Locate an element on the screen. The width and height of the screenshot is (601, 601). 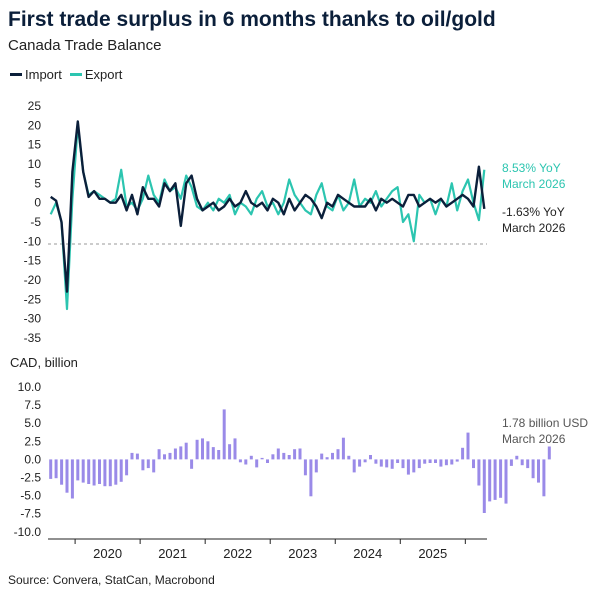
legend-label-export: Export is located at coordinates (103, 74).